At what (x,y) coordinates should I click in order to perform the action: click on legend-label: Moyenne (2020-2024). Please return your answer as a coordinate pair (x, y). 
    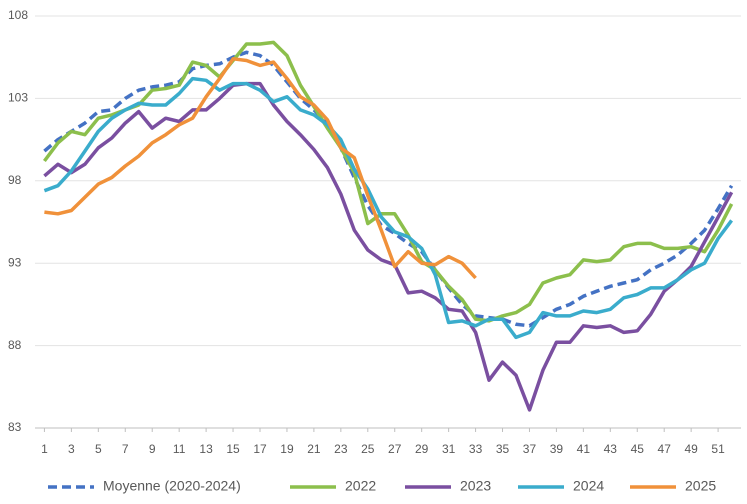
    Looking at the image, I should click on (172, 486).